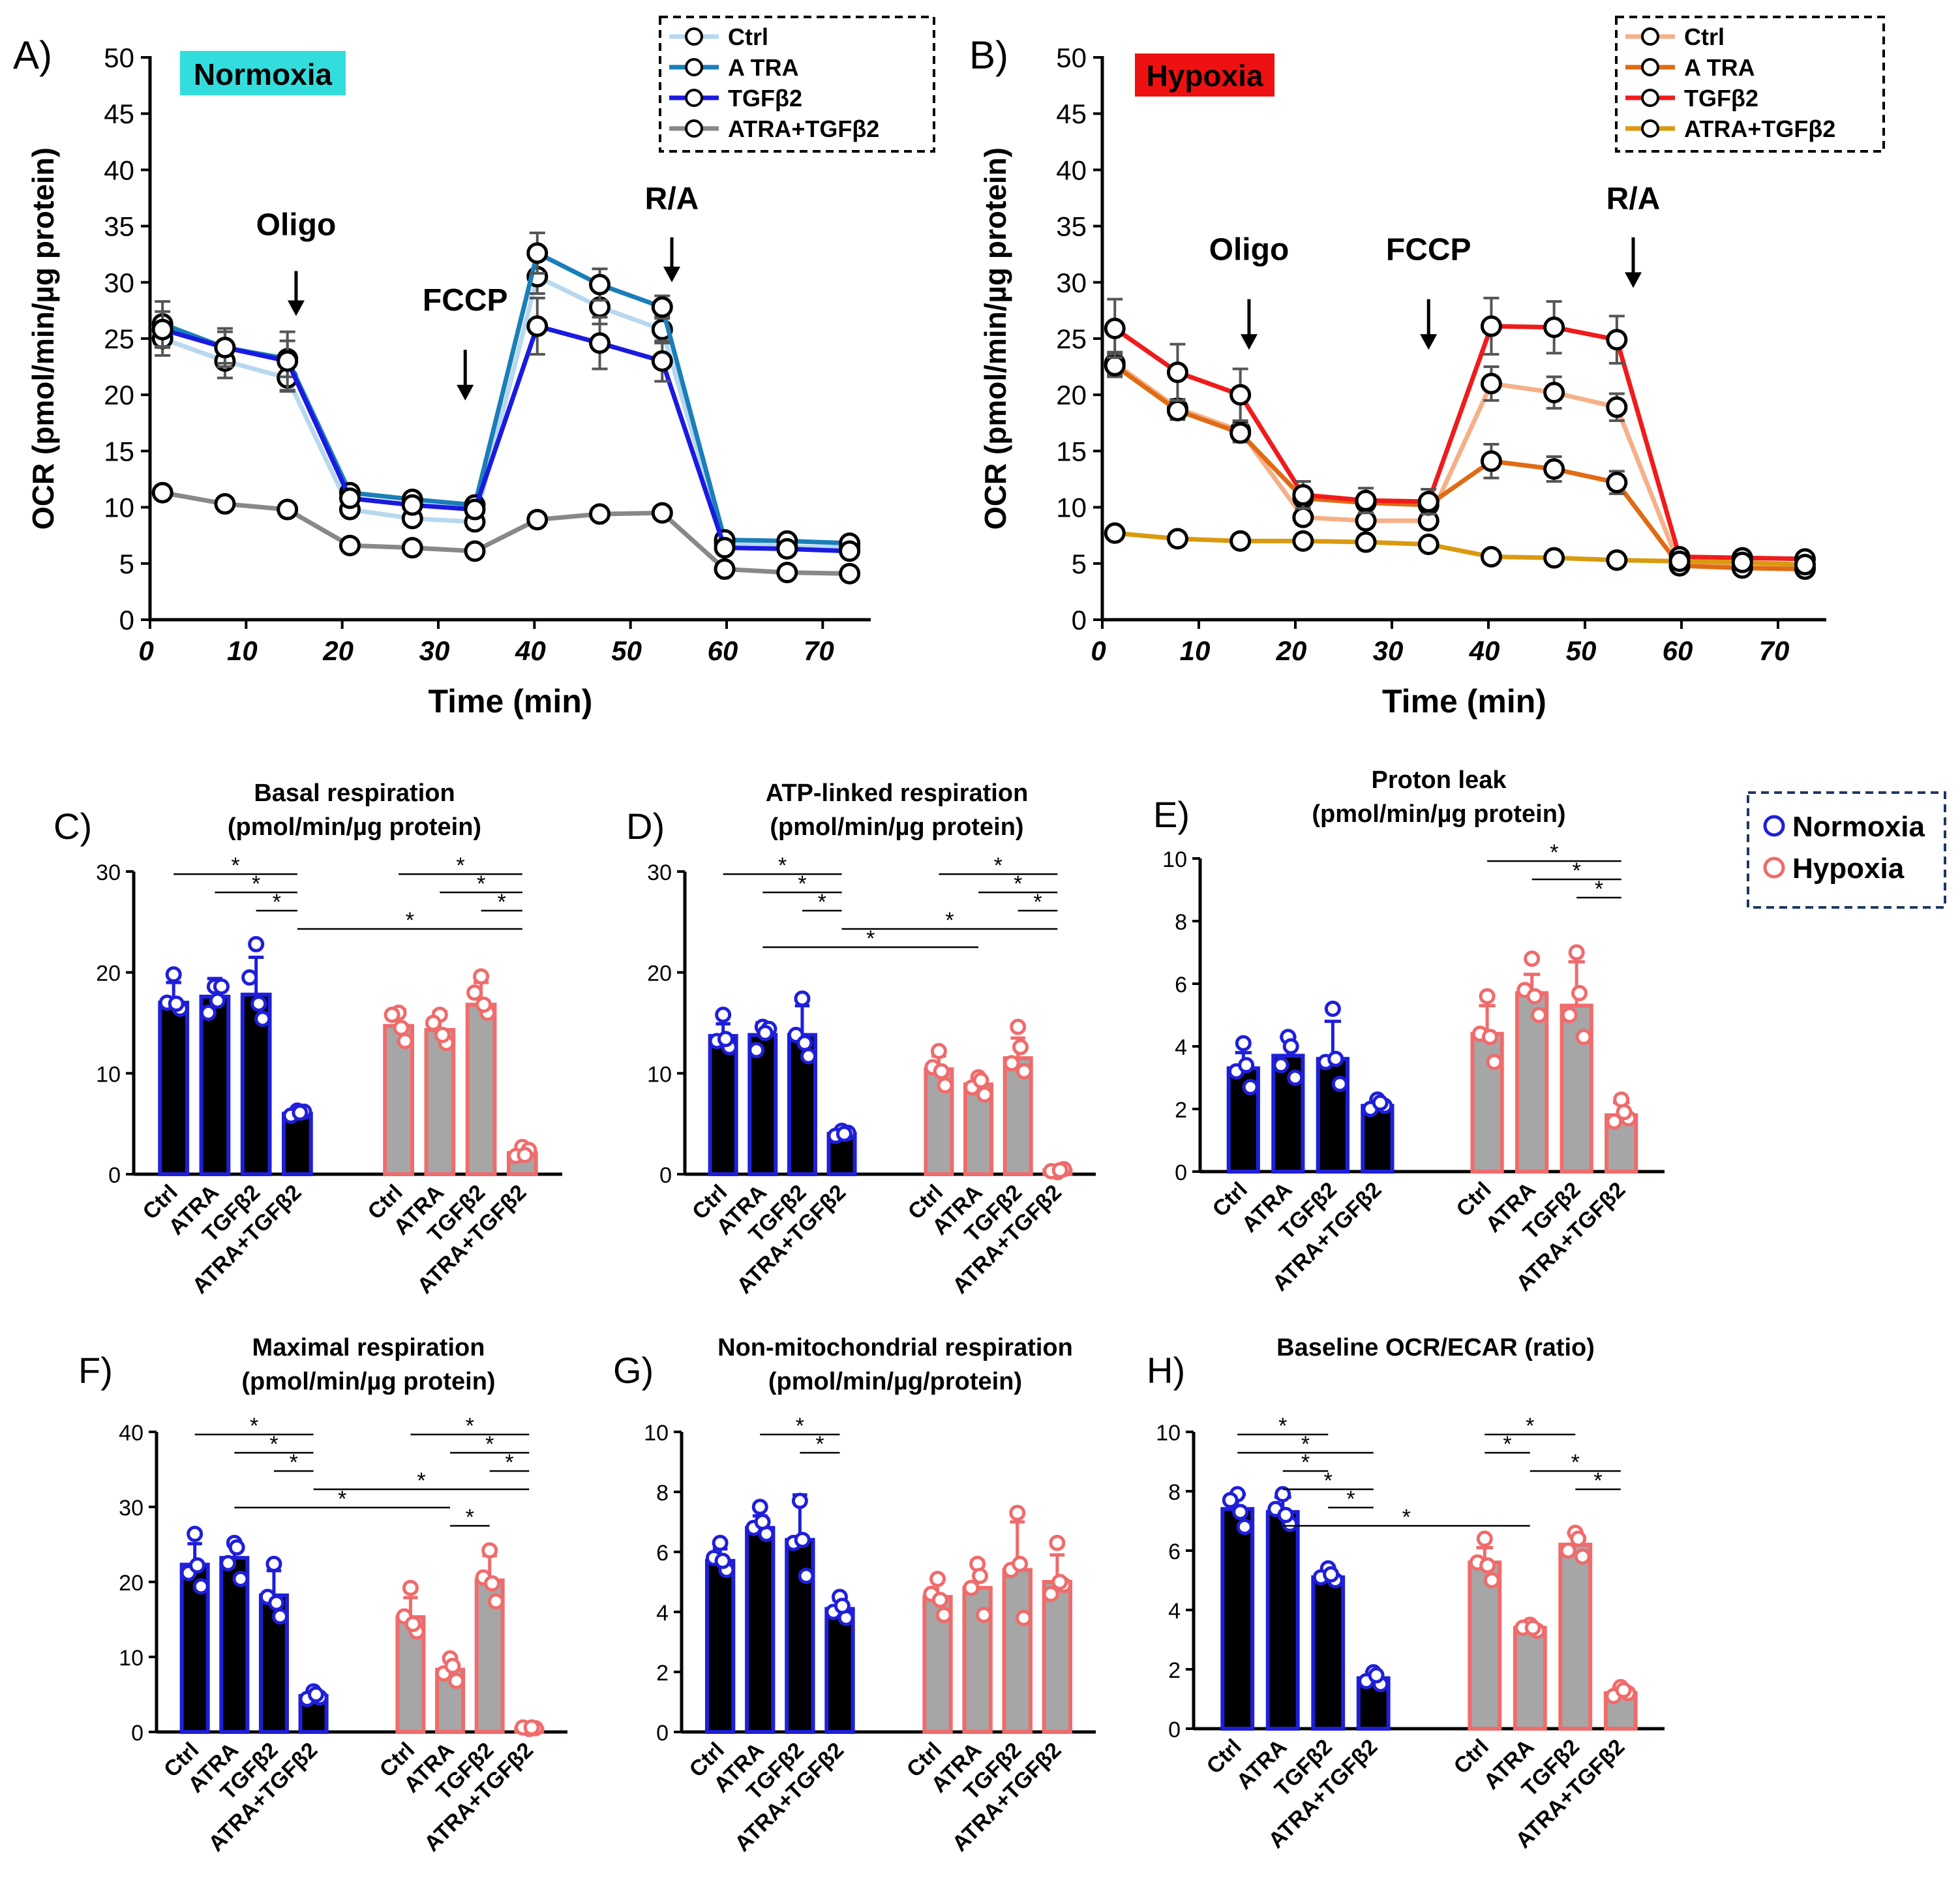 The width and height of the screenshot is (1960, 1882). I want to click on series-legend: Ctrl A TRA TGFβ2 ATRA+TGFβ2, so click(797, 84).